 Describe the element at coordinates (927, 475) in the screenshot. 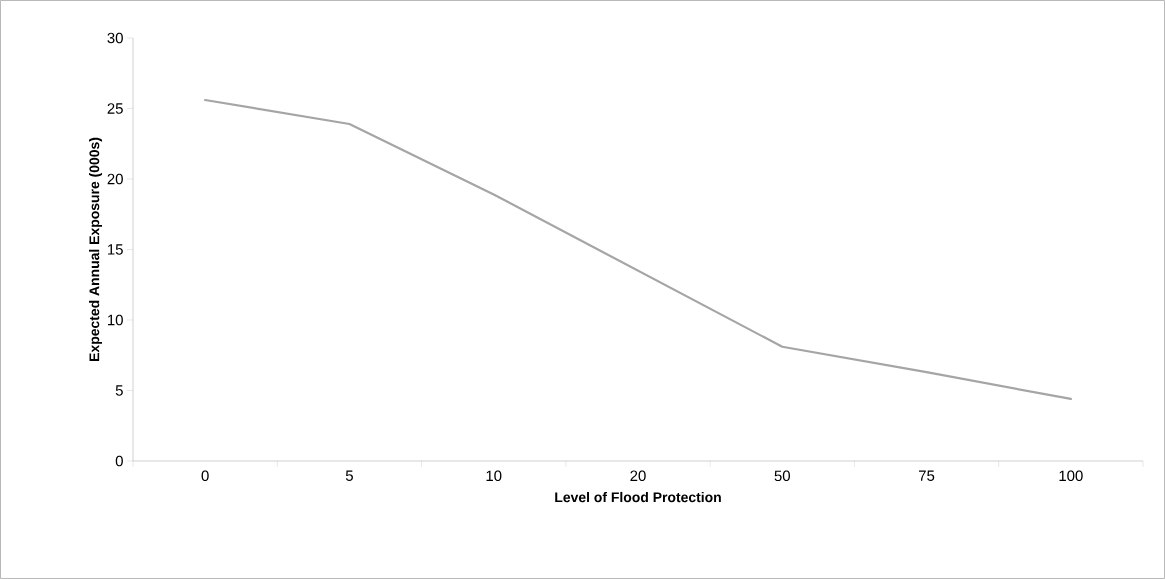

I see `x-tick-label: 75` at that location.